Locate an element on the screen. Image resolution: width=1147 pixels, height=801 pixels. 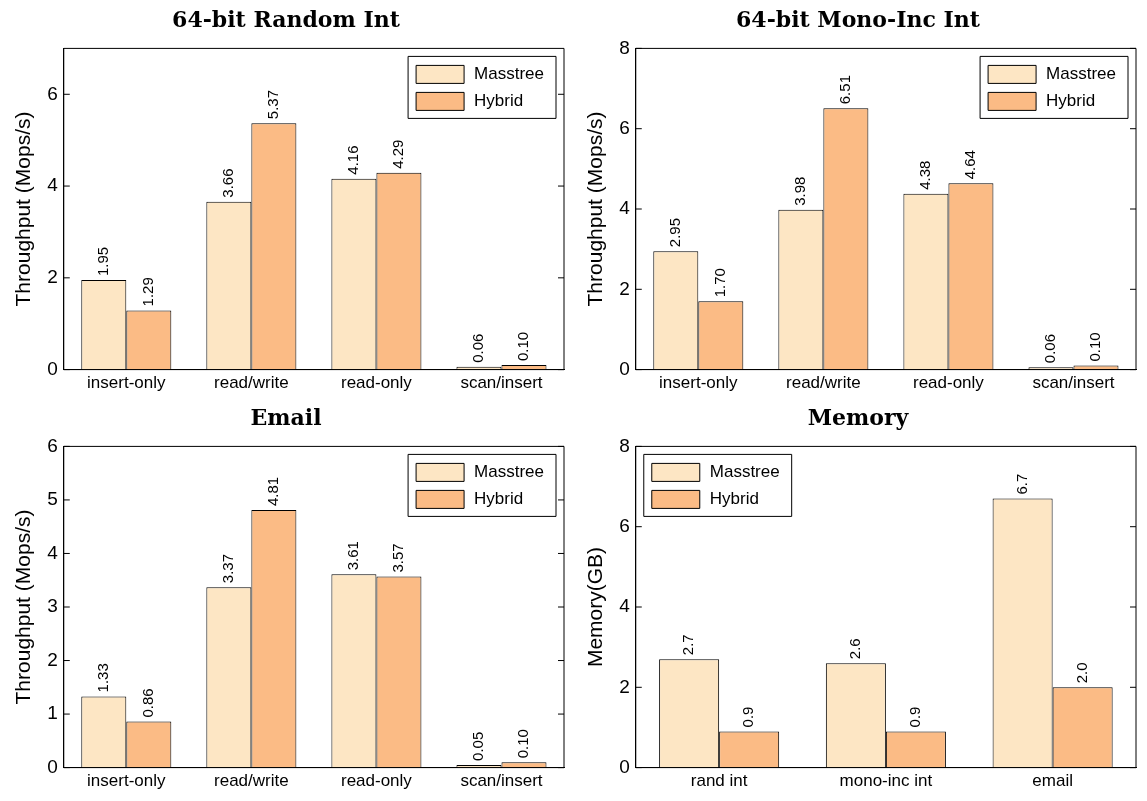
data-label: 4.64 is located at coordinates (970, 165).